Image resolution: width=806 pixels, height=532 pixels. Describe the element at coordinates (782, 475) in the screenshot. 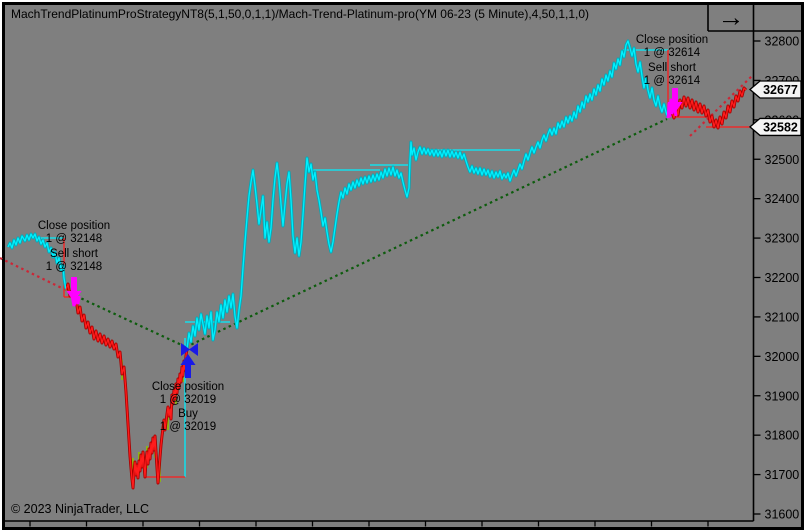

I see `price-axis-label: 31700` at that location.